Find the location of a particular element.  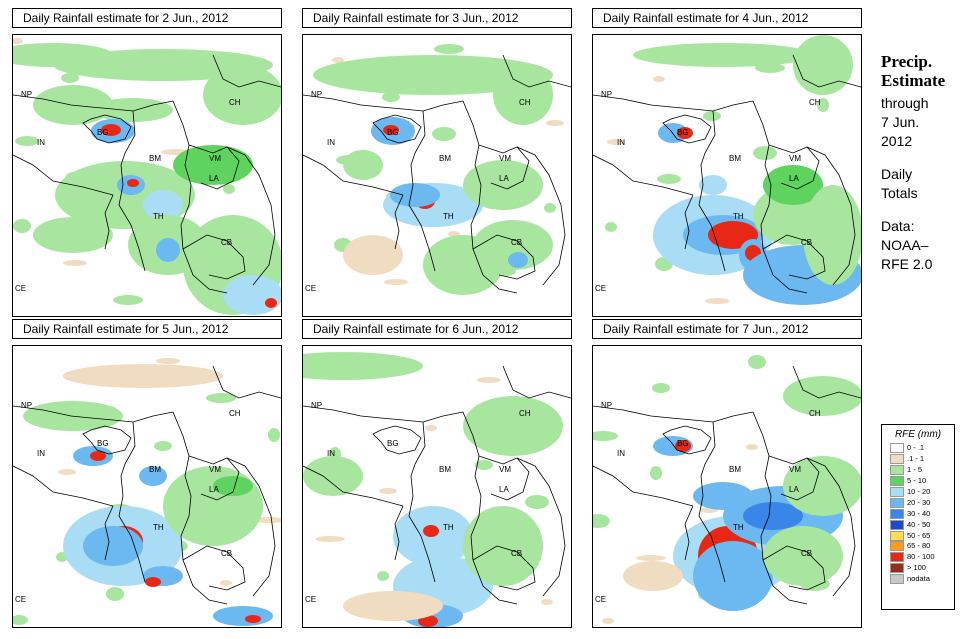

legend-title: RFE (mm) is located at coordinates (918, 434).